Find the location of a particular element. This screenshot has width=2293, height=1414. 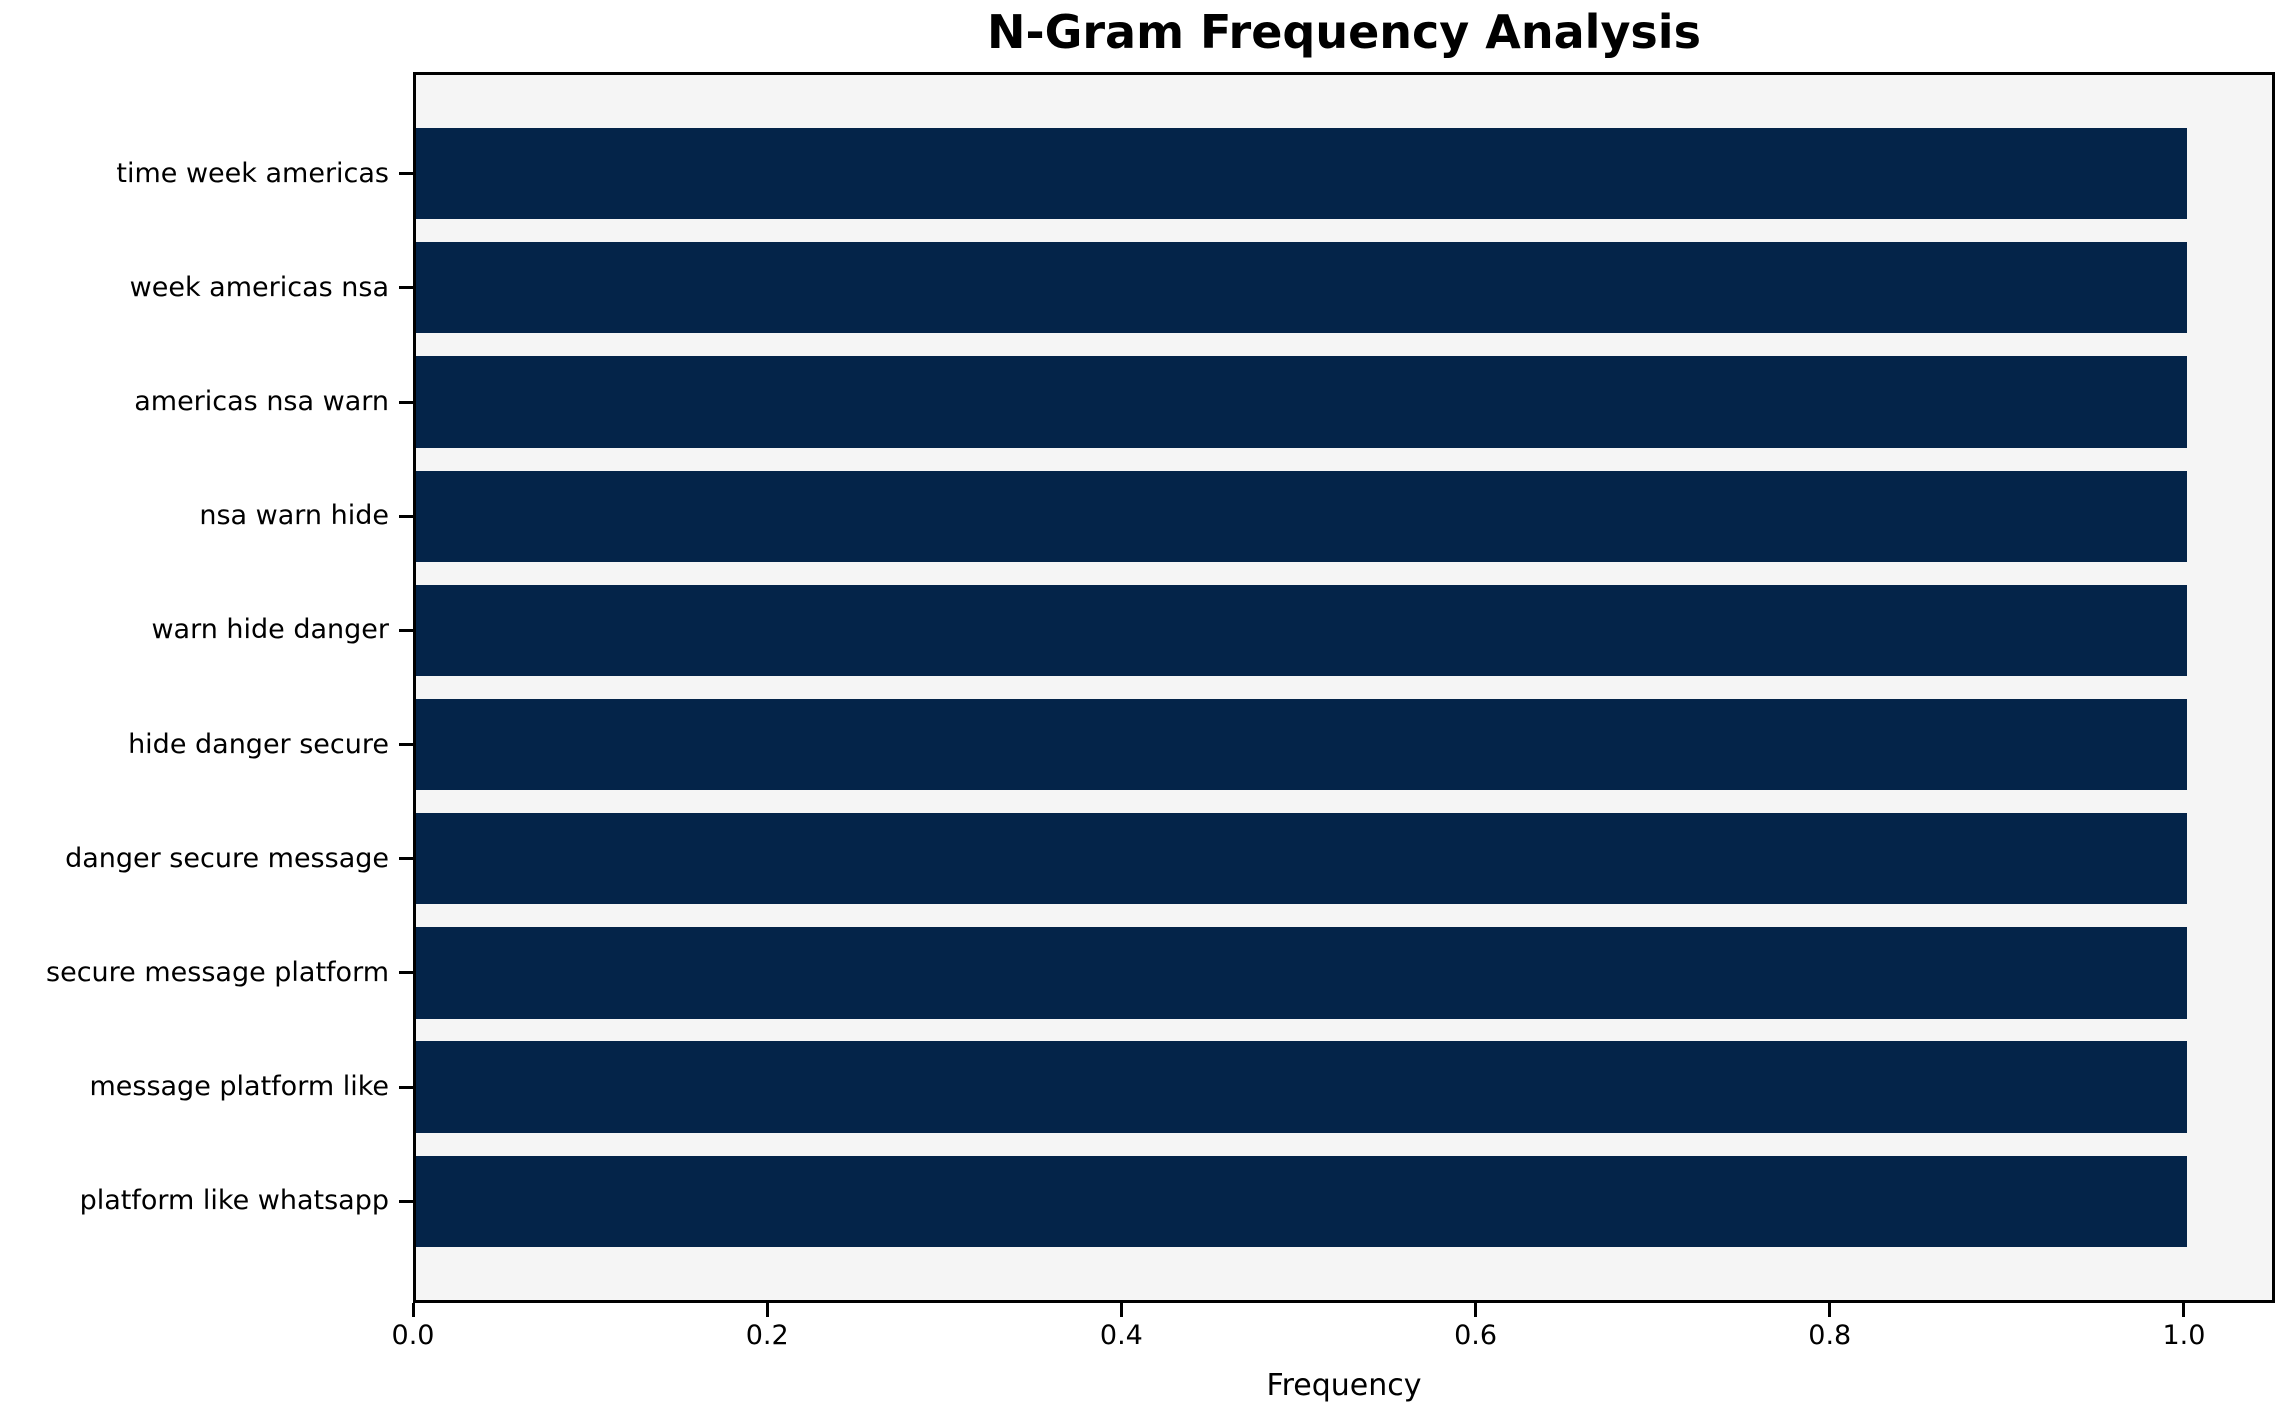

x-tick-label: 0.4 is located at coordinates (1121, 1335).